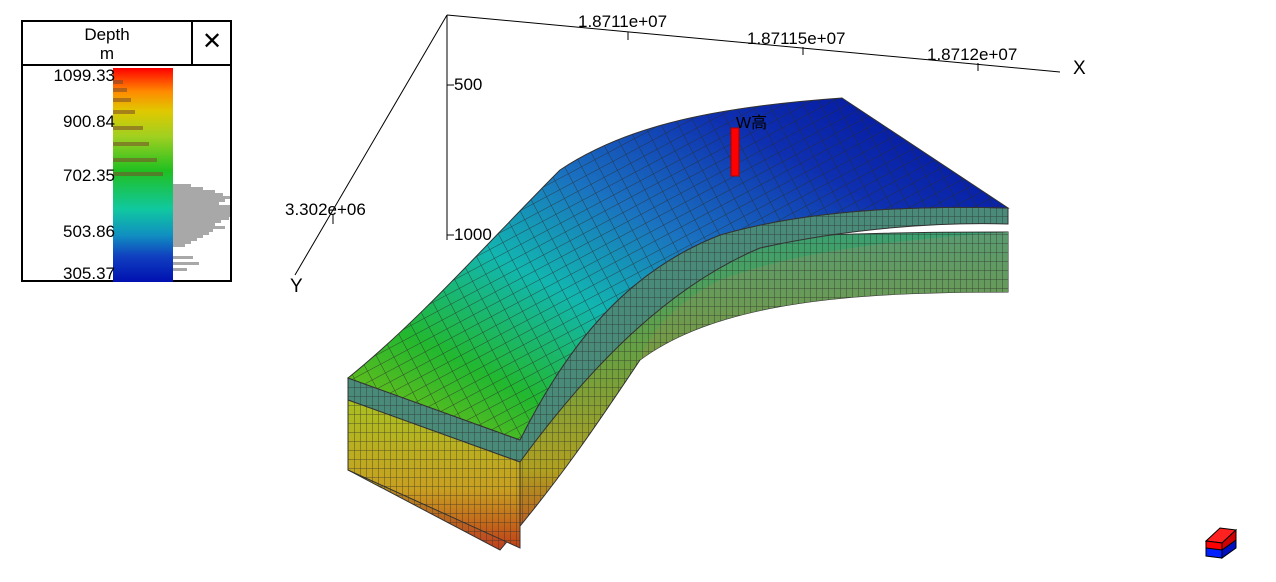 The width and height of the screenshot is (1276, 582). I want to click on x-tick-label: 1.87115e+07, so click(796, 38).